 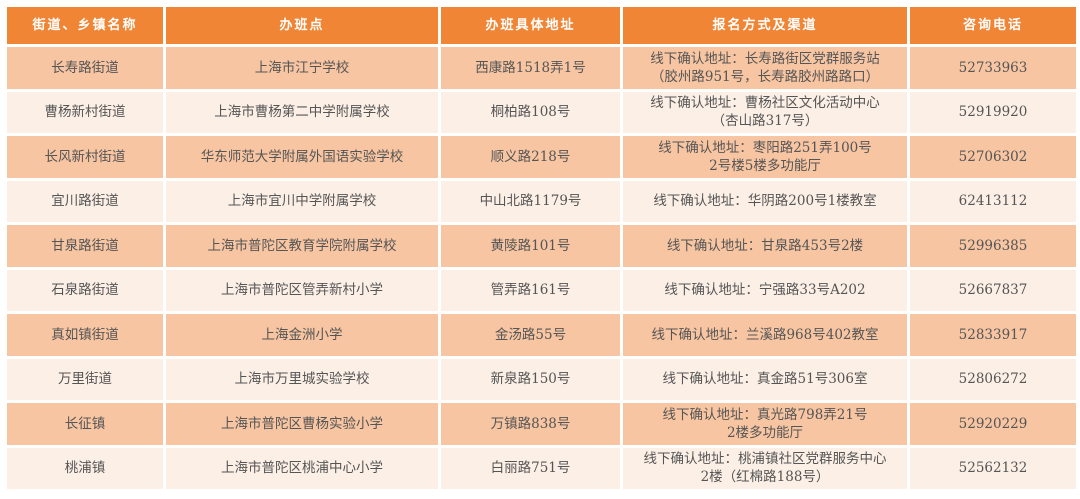 I want to click on cell-site: 上海市万里城实验学校, so click(x=302, y=379).